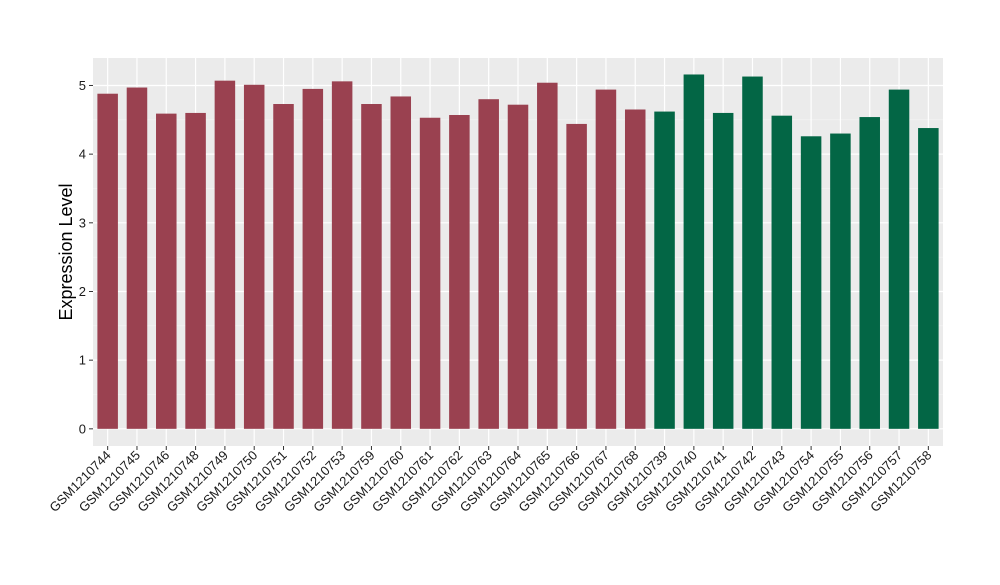 The height and width of the screenshot is (585, 1000). Describe the element at coordinates (225, 254) in the screenshot. I see `bar-gsm1210749` at that location.